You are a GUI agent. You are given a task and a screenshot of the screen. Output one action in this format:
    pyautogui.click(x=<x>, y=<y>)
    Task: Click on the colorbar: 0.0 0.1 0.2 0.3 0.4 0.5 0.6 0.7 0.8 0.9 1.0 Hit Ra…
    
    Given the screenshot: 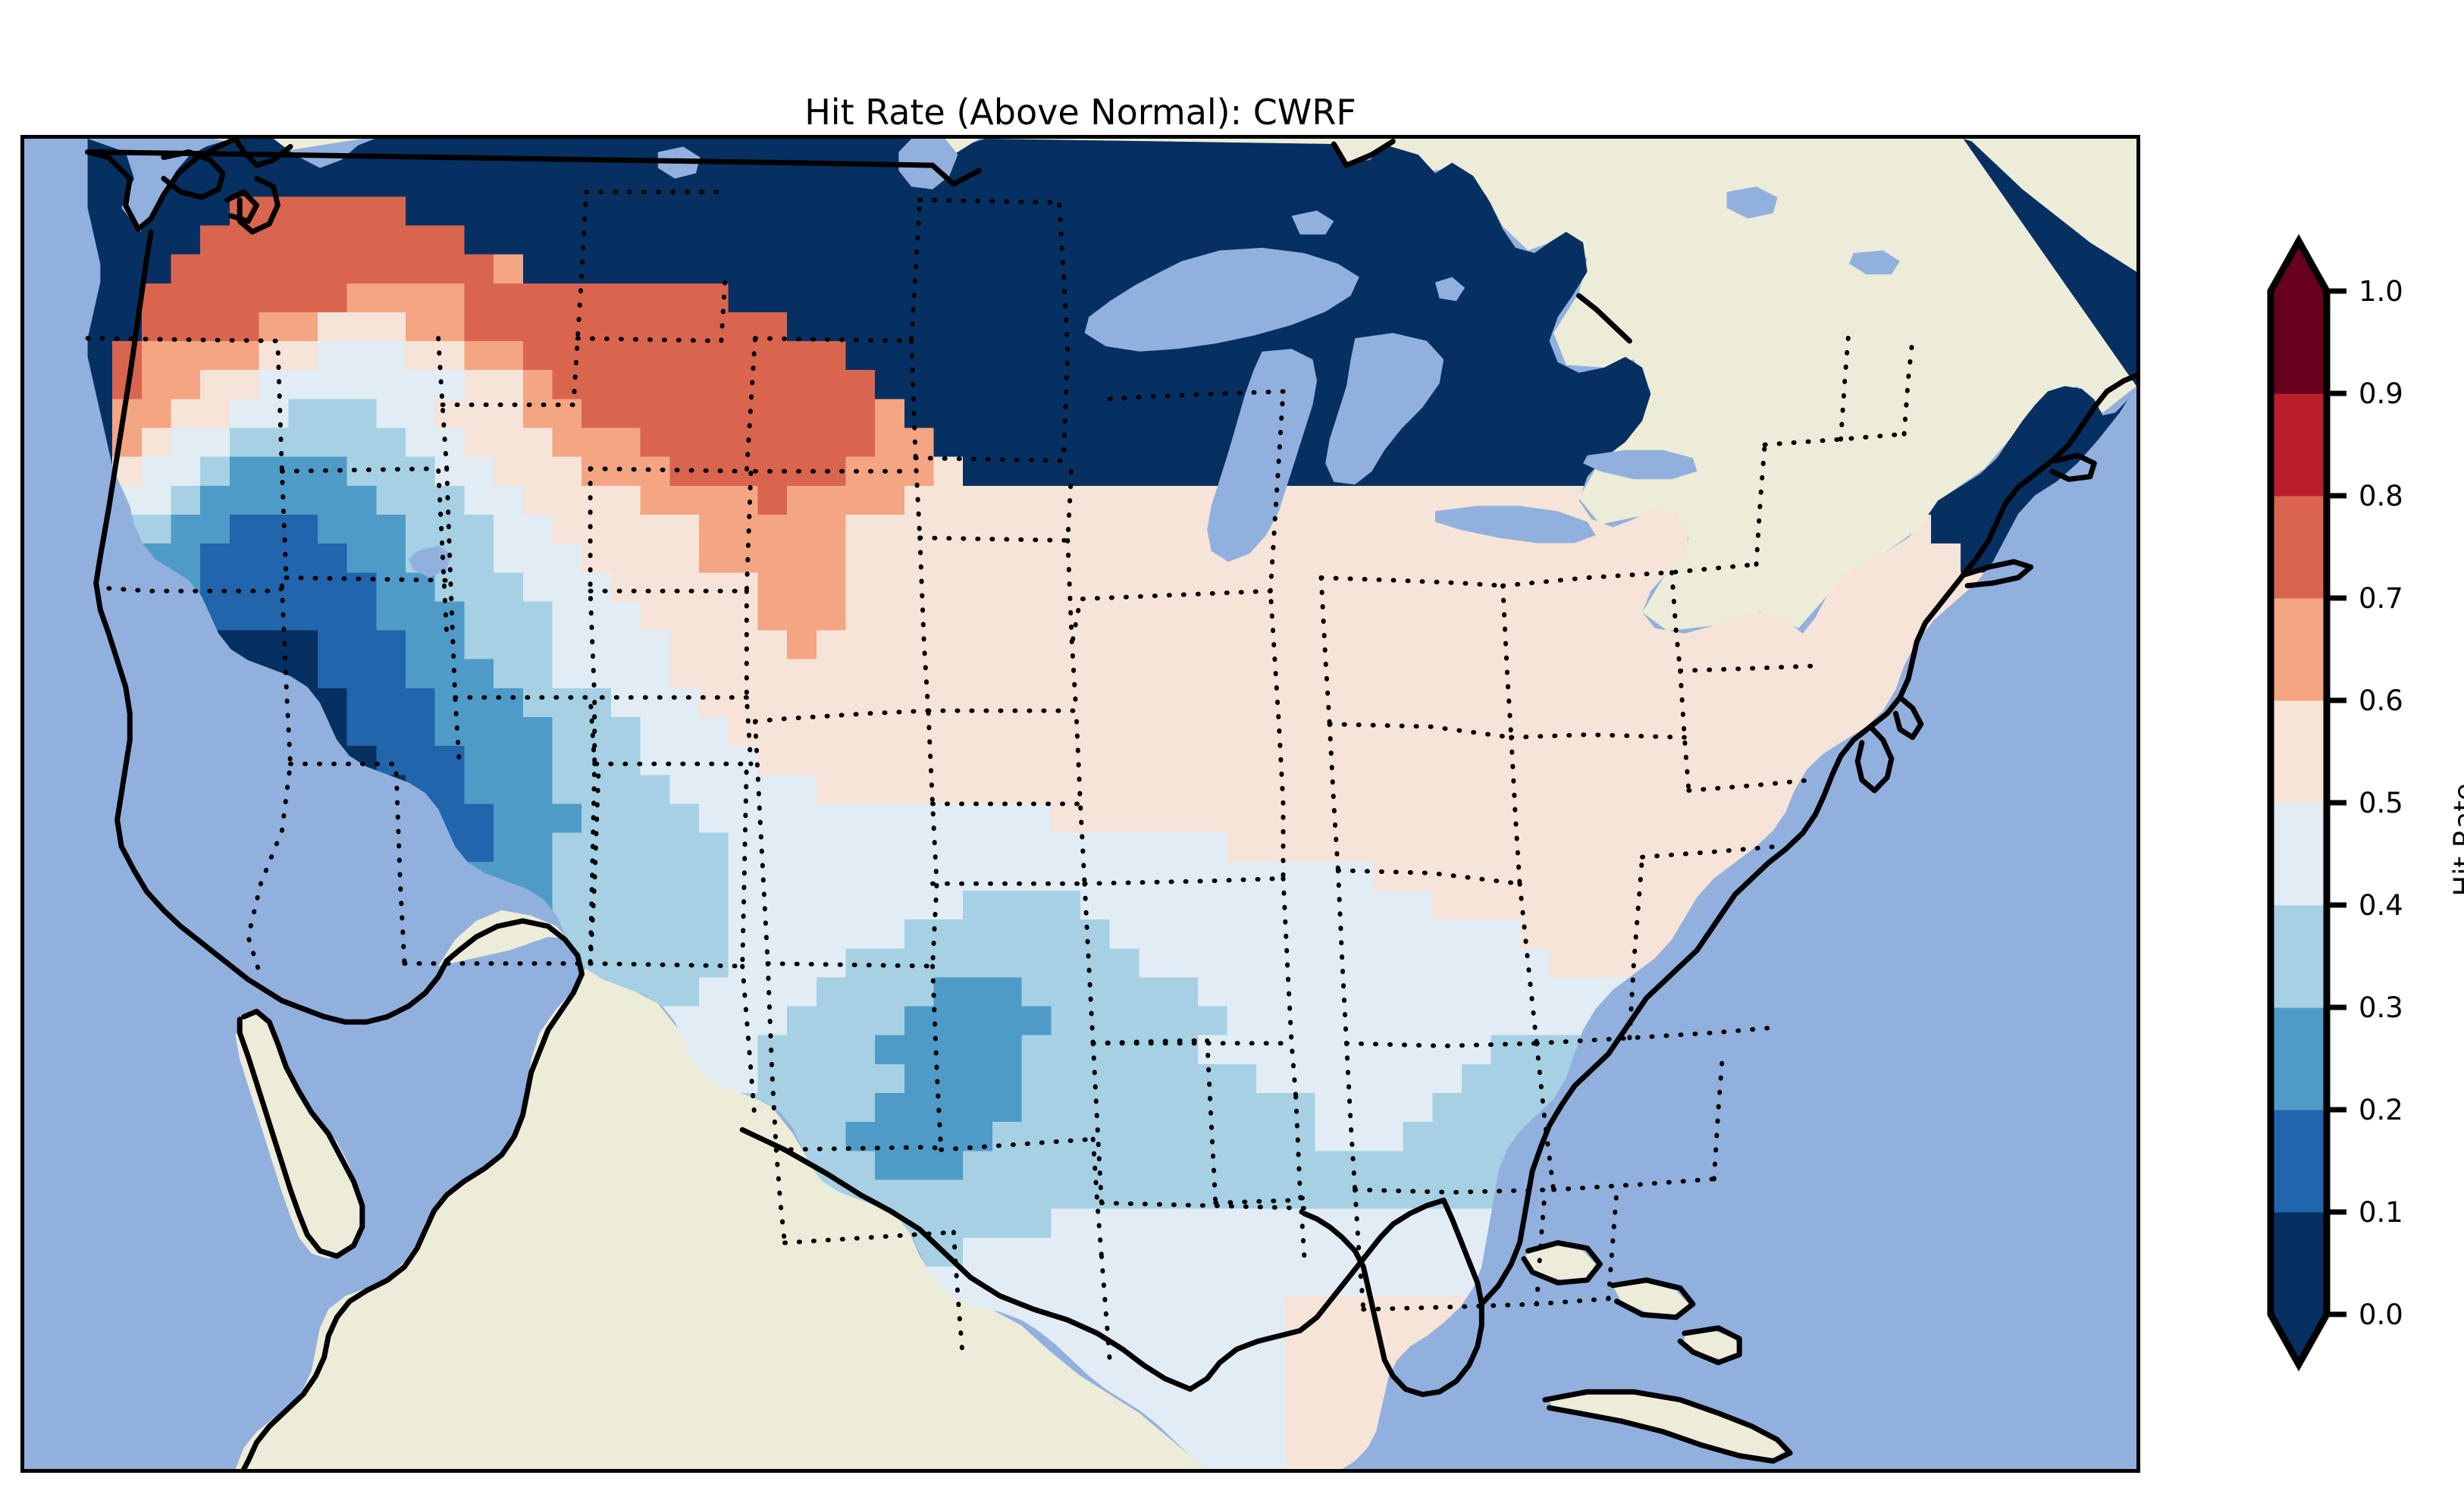 What is the action you would take?
    pyautogui.click(x=2365, y=802)
    